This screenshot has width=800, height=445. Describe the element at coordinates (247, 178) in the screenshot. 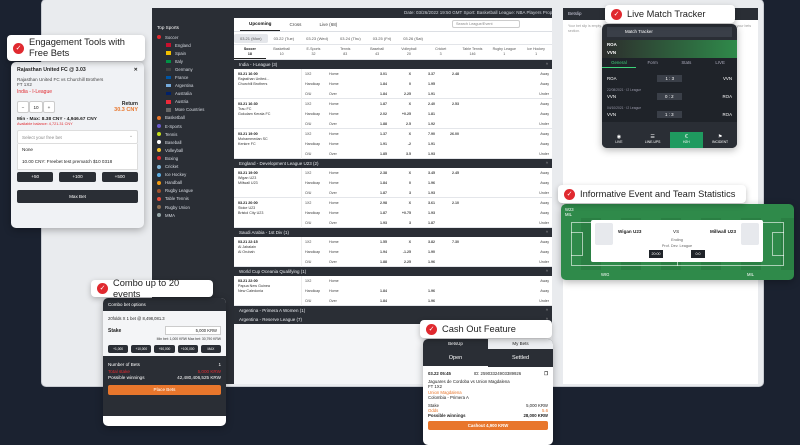

I see `home-team: Wigan U23` at that location.